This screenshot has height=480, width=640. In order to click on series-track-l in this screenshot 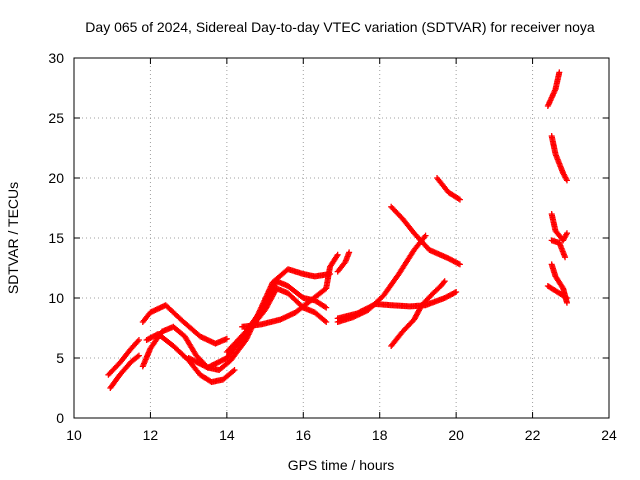, I will do `click(397, 305)`.